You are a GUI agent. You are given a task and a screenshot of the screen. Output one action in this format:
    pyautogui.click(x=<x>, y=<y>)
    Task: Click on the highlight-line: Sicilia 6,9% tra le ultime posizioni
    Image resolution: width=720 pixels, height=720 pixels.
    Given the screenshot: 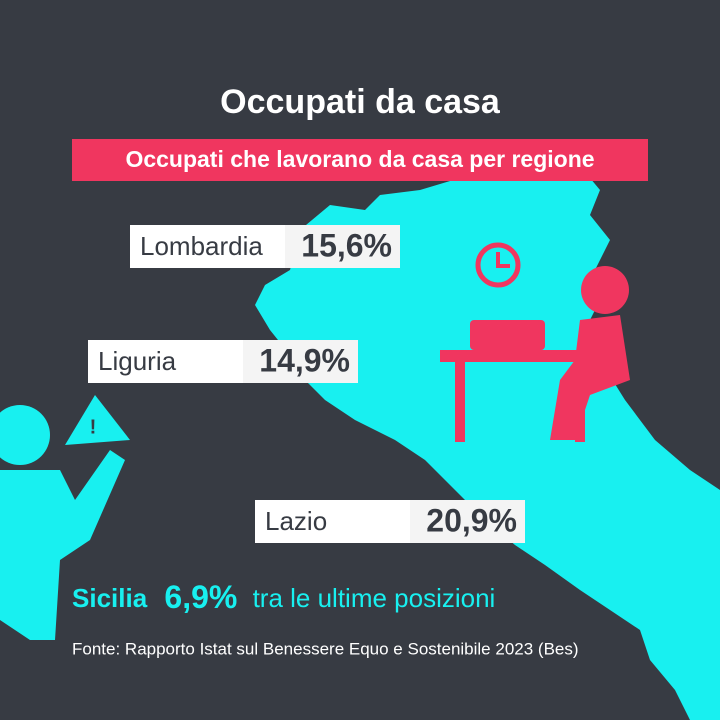 What is the action you would take?
    pyautogui.click(x=283, y=597)
    